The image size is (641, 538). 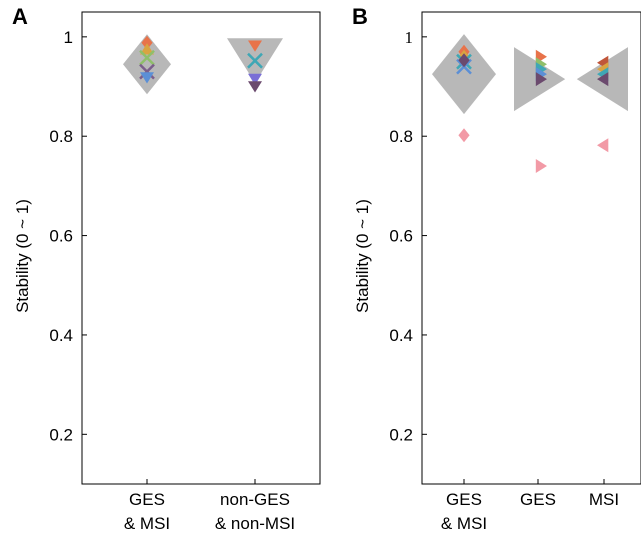 What do you see at coordinates (255, 499) in the screenshot?
I see `category-label: non-GES` at bounding box center [255, 499].